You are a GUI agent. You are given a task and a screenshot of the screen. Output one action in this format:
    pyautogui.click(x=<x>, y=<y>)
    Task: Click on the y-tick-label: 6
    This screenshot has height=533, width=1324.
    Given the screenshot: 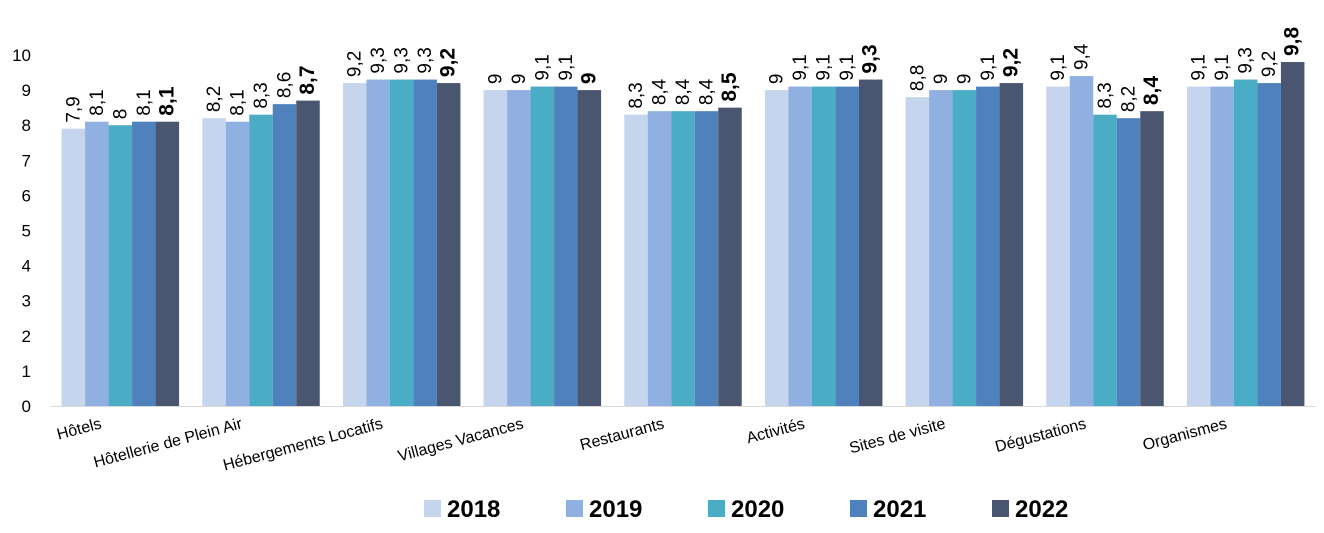 What is the action you would take?
    pyautogui.click(x=26, y=195)
    